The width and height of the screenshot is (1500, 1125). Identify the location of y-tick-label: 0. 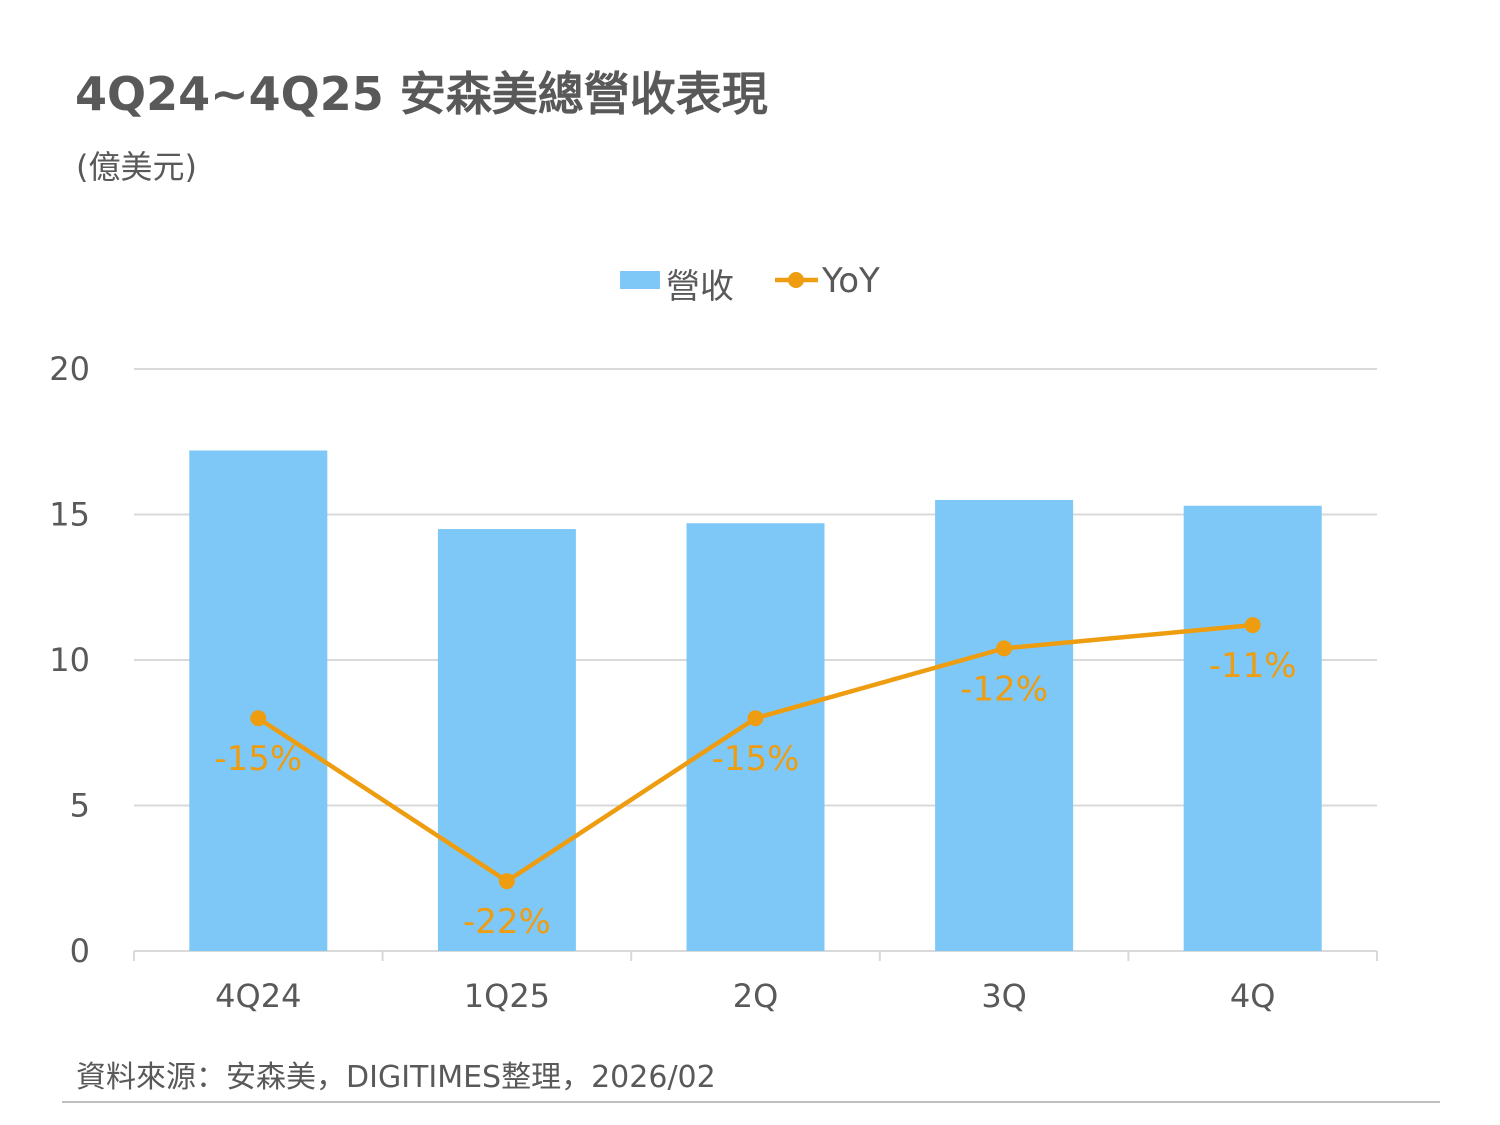
(80, 951).